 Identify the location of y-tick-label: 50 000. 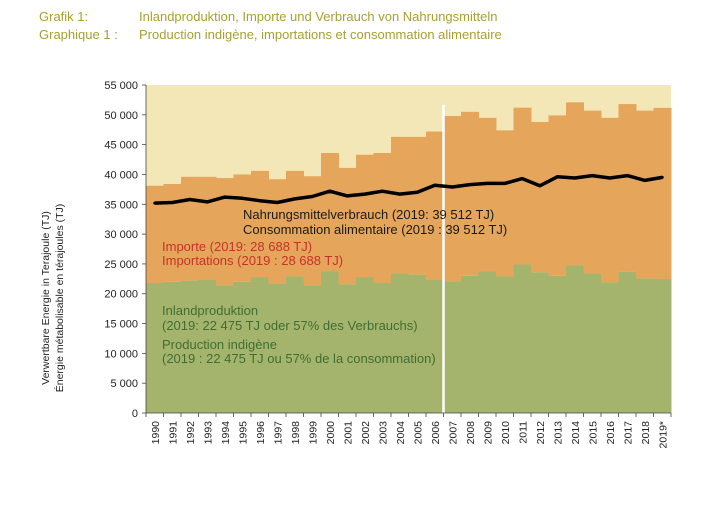
(121, 116).